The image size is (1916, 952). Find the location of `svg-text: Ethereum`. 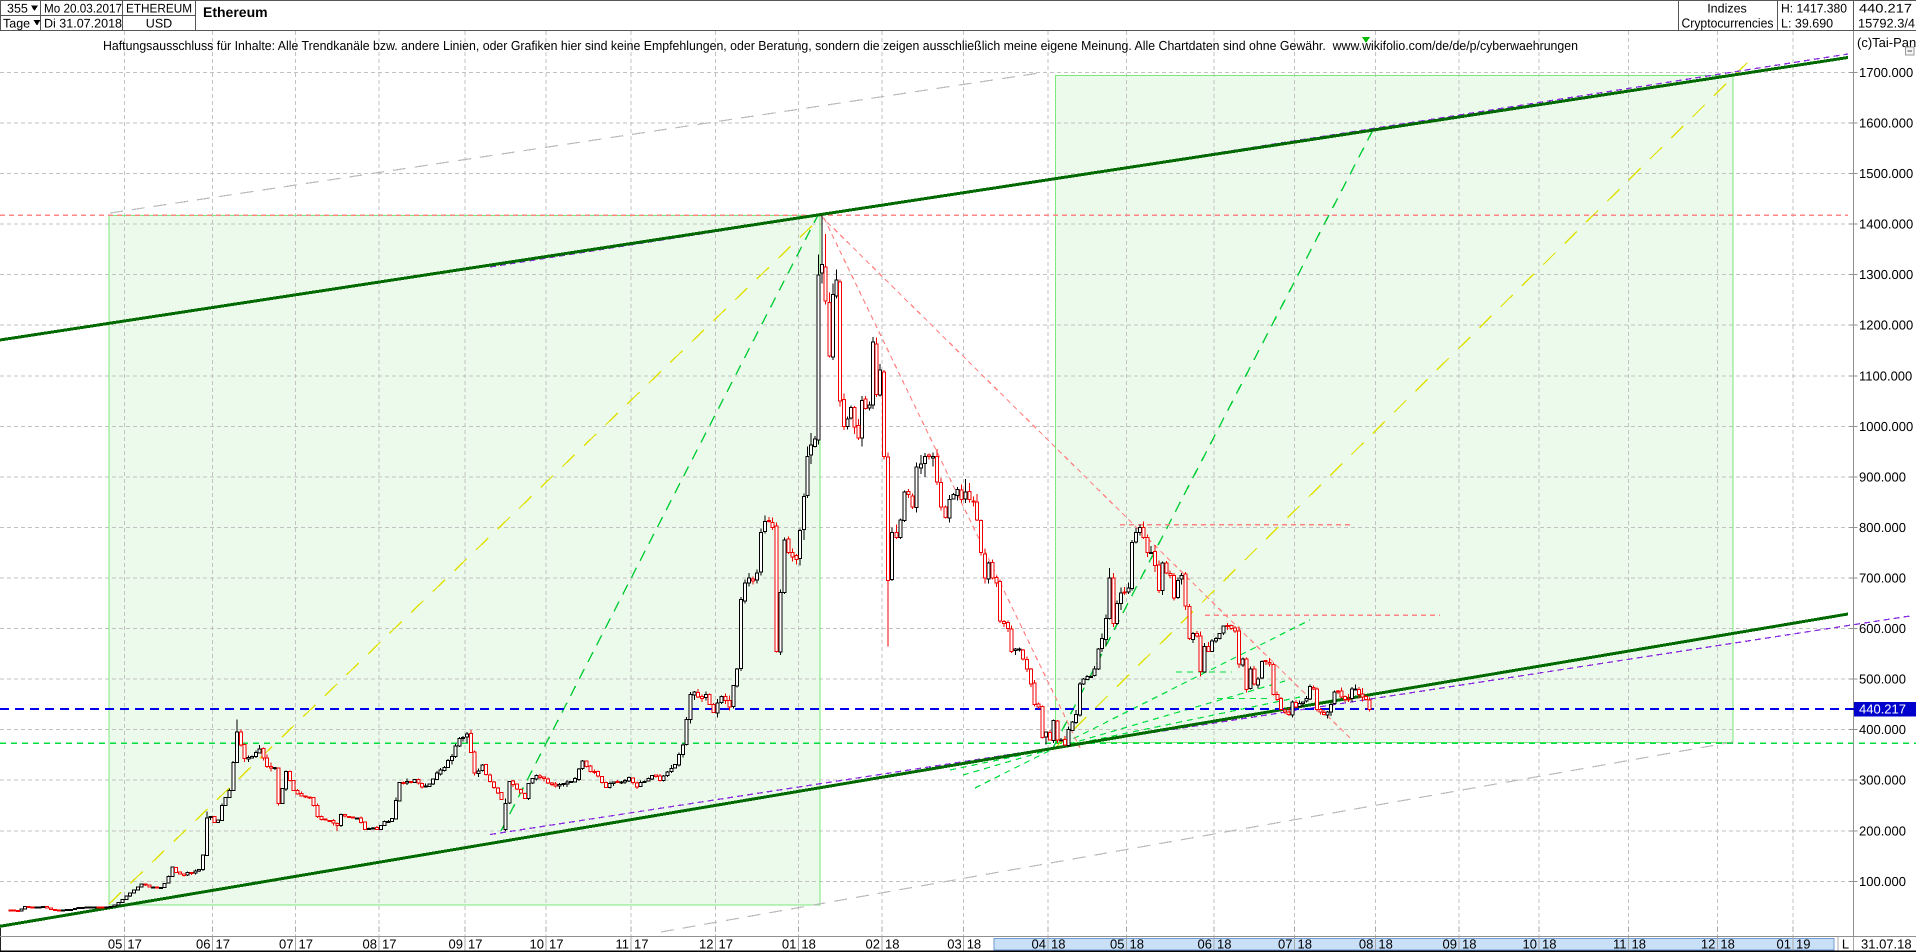

svg-text: Ethereum is located at coordinates (235, 12).